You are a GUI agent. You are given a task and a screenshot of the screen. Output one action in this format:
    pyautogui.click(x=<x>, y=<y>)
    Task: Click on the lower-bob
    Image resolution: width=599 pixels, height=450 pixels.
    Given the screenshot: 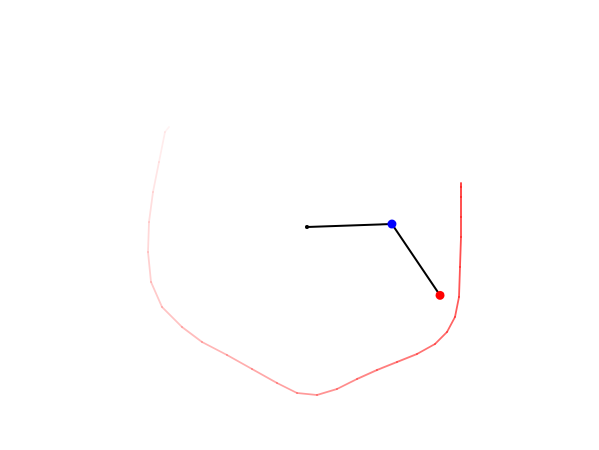 What is the action you would take?
    pyautogui.click(x=440, y=295)
    